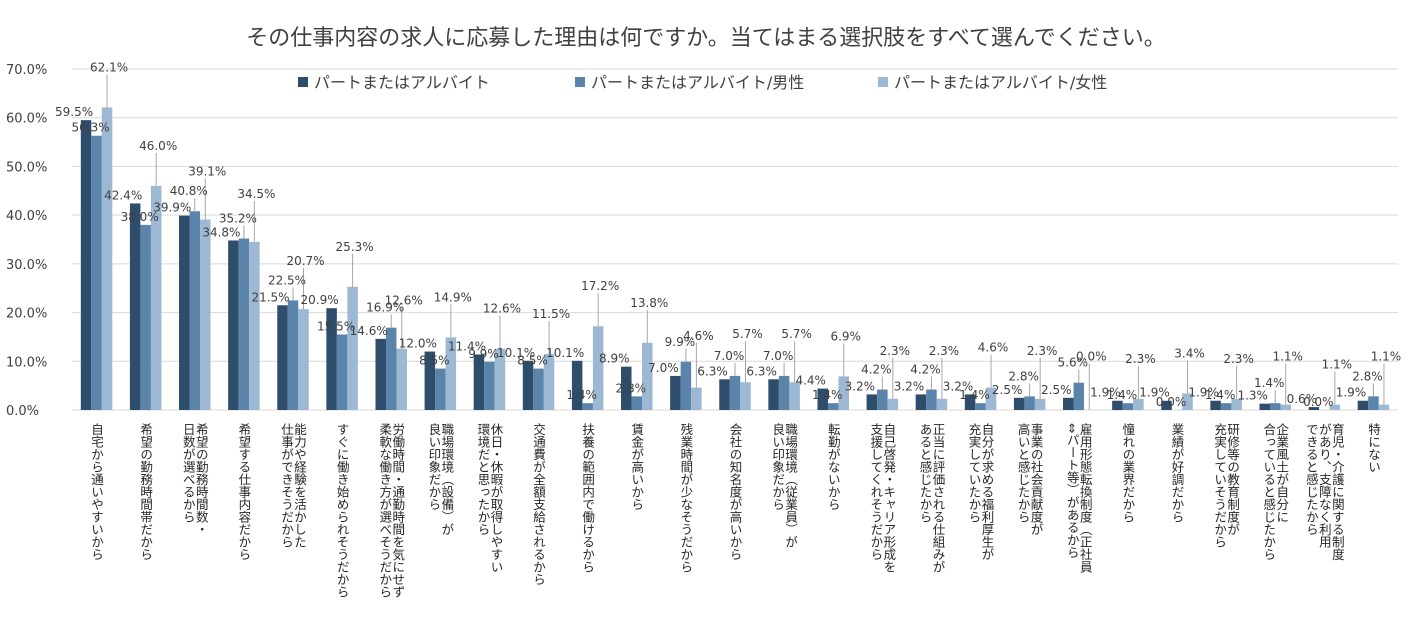  I want to click on x-tick-label-line: 自宅から通いやすいから, so click(96, 492).